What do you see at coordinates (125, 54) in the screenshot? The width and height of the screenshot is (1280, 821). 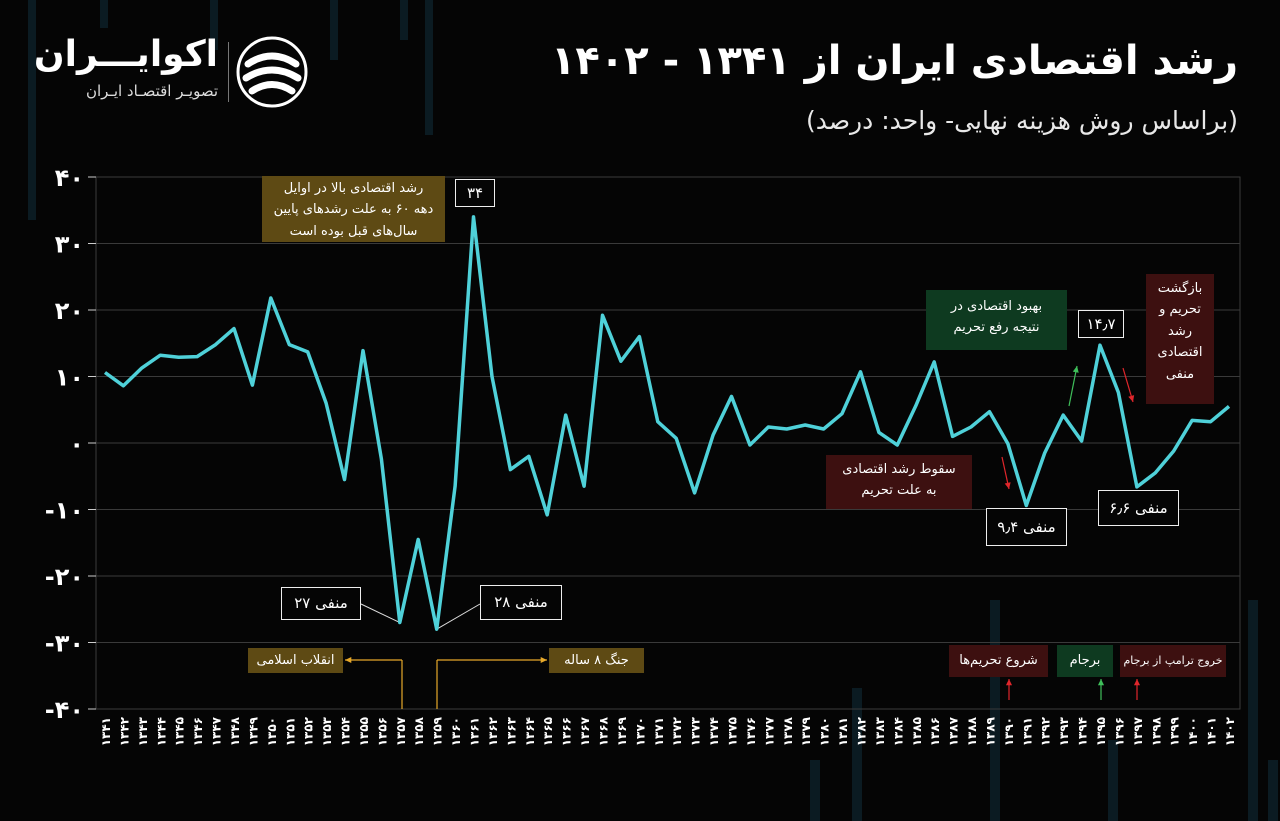 I see `logo-name: اکوایـــران` at bounding box center [125, 54].